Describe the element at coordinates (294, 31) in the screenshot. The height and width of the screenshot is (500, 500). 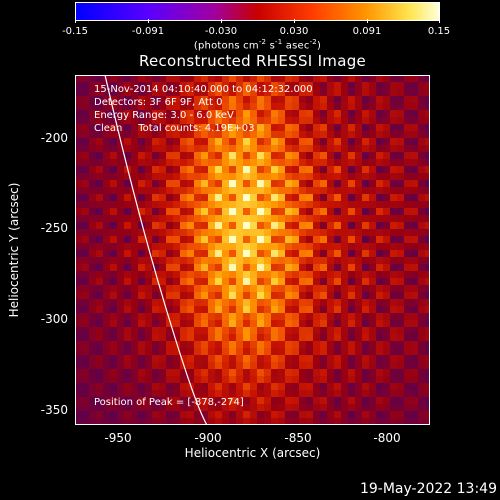
I see `colorbar-tick-label: 0.030` at that location.